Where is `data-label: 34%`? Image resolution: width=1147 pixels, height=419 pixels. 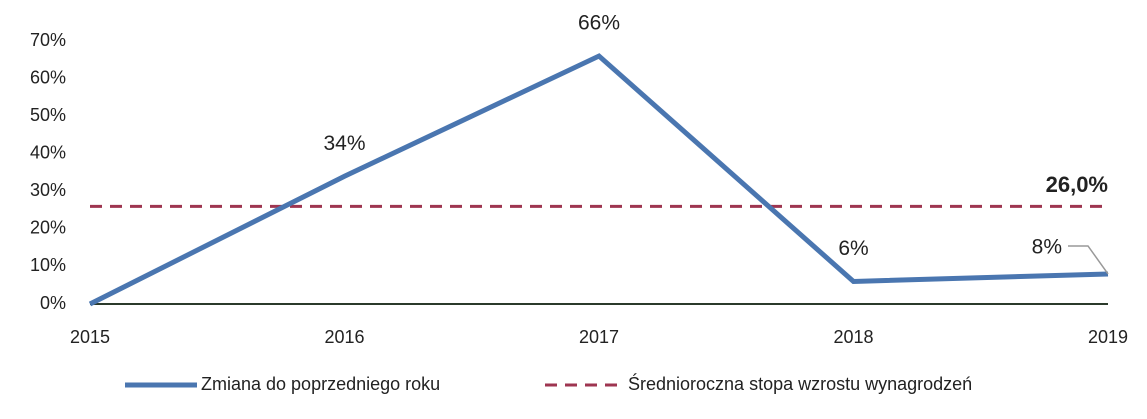
data-label: 34% is located at coordinates (344, 143).